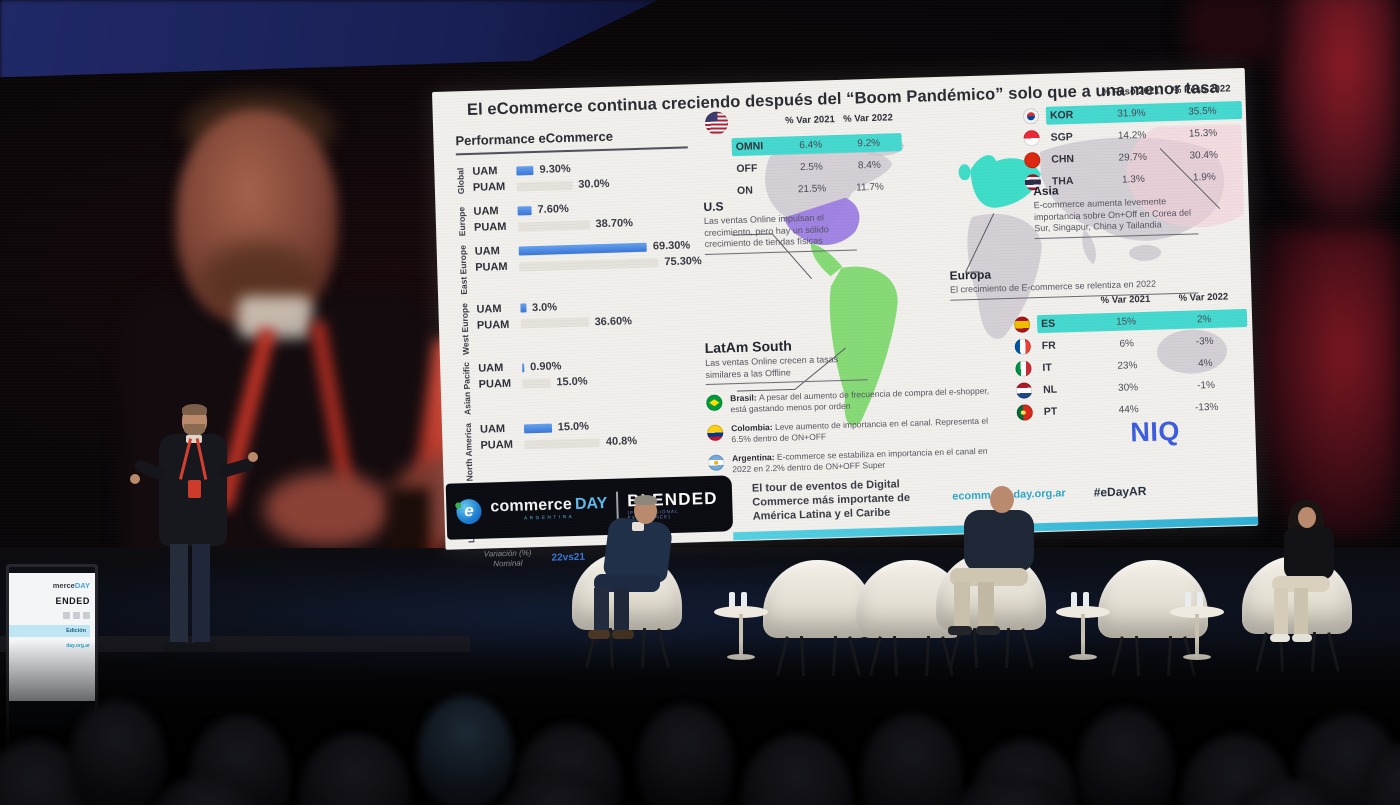  What do you see at coordinates (194, 489) in the screenshot?
I see `presenter-badge` at bounding box center [194, 489].